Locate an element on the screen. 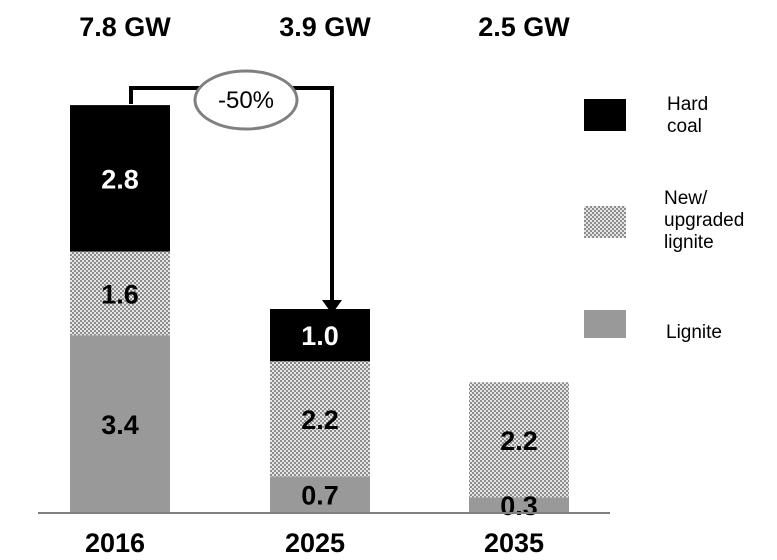 The width and height of the screenshot is (777, 560). bar-lignite-2035 is located at coordinates (519, 505).